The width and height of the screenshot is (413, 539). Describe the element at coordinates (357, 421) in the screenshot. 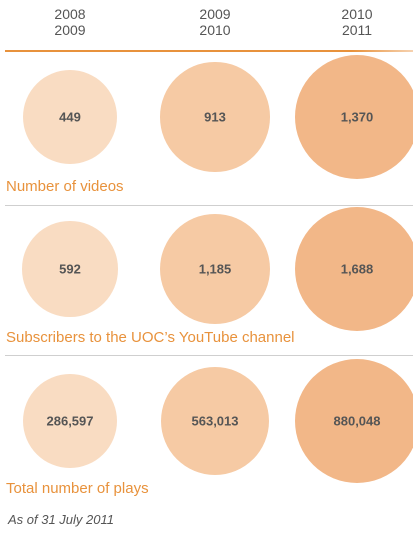

I see `value-label: 880,048` at that location.